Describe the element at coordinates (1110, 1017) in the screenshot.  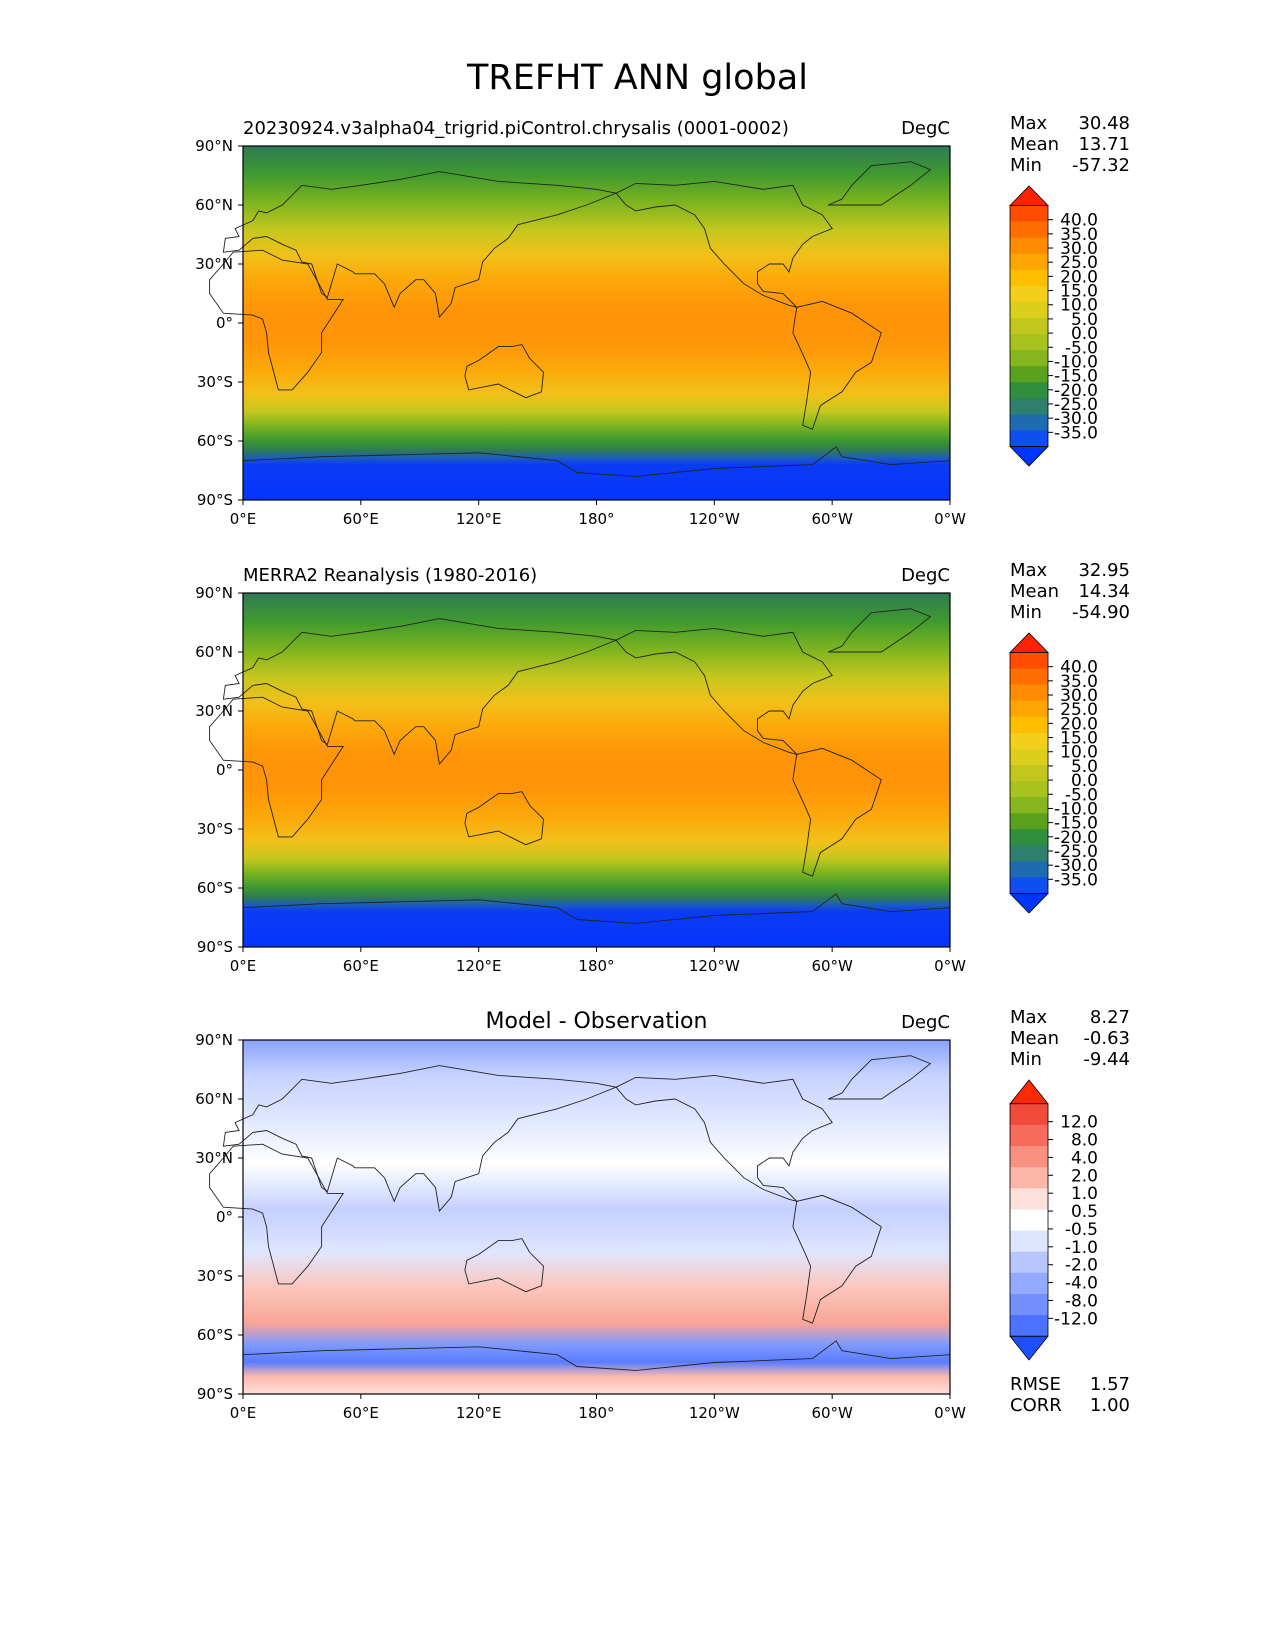
I see `stat-value: 8.27` at that location.